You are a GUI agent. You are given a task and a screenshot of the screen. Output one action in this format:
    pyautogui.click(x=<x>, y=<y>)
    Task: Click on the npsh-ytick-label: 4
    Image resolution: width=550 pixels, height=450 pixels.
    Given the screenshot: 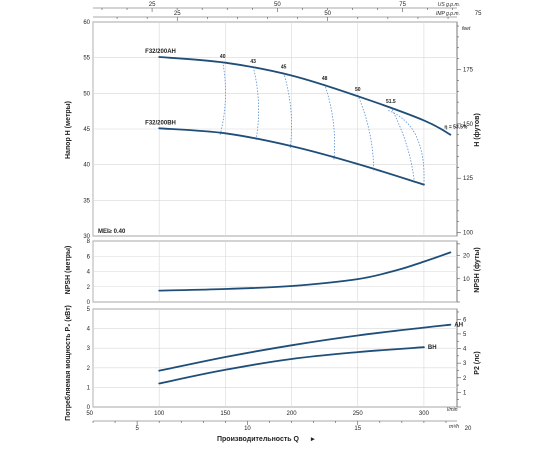 What is the action you would take?
    pyautogui.click(x=89, y=273)
    